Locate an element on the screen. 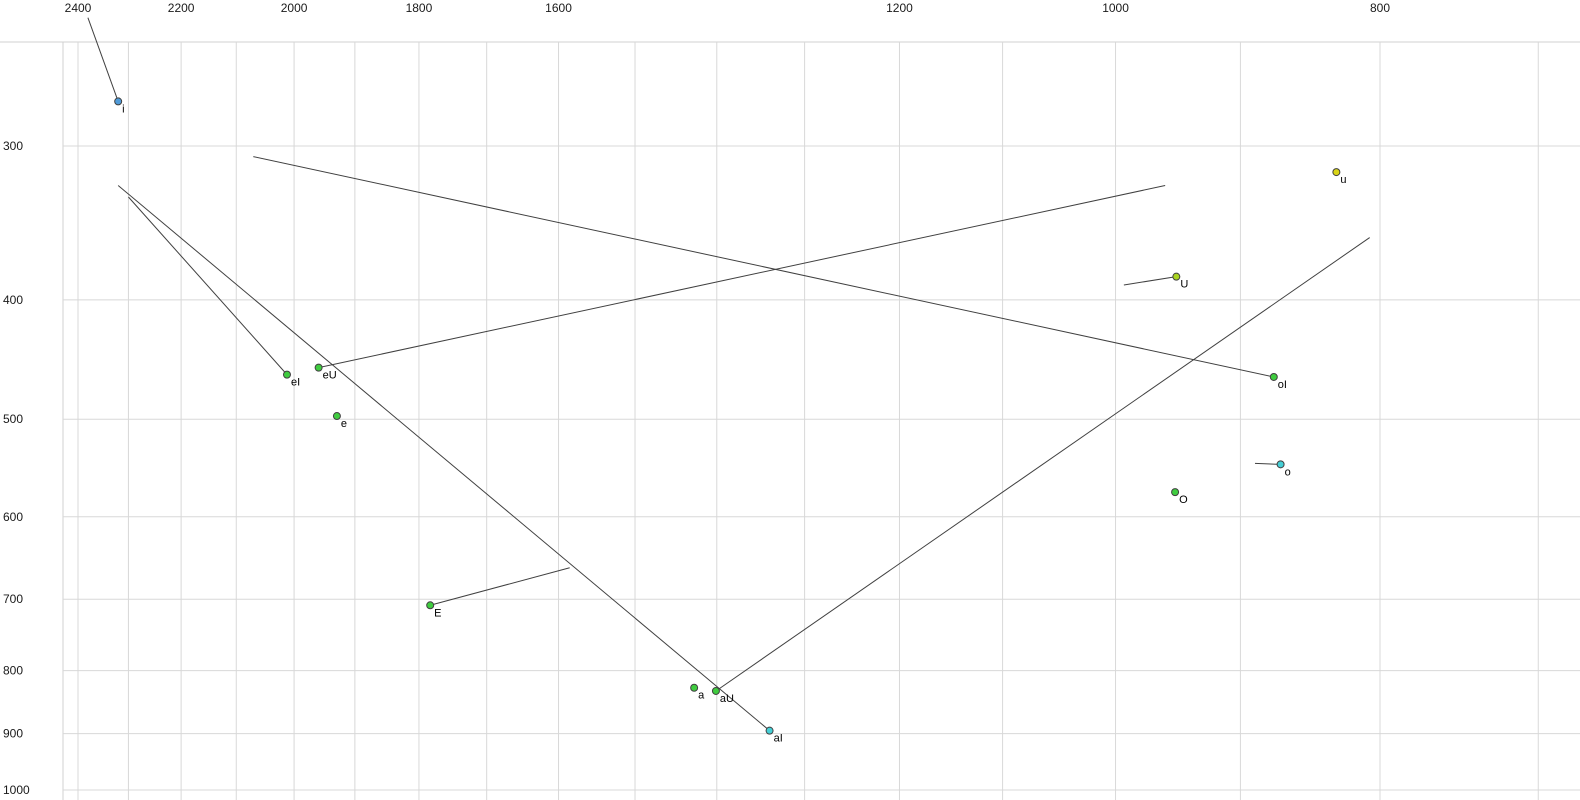  vowel-label-e: e is located at coordinates (344, 424).